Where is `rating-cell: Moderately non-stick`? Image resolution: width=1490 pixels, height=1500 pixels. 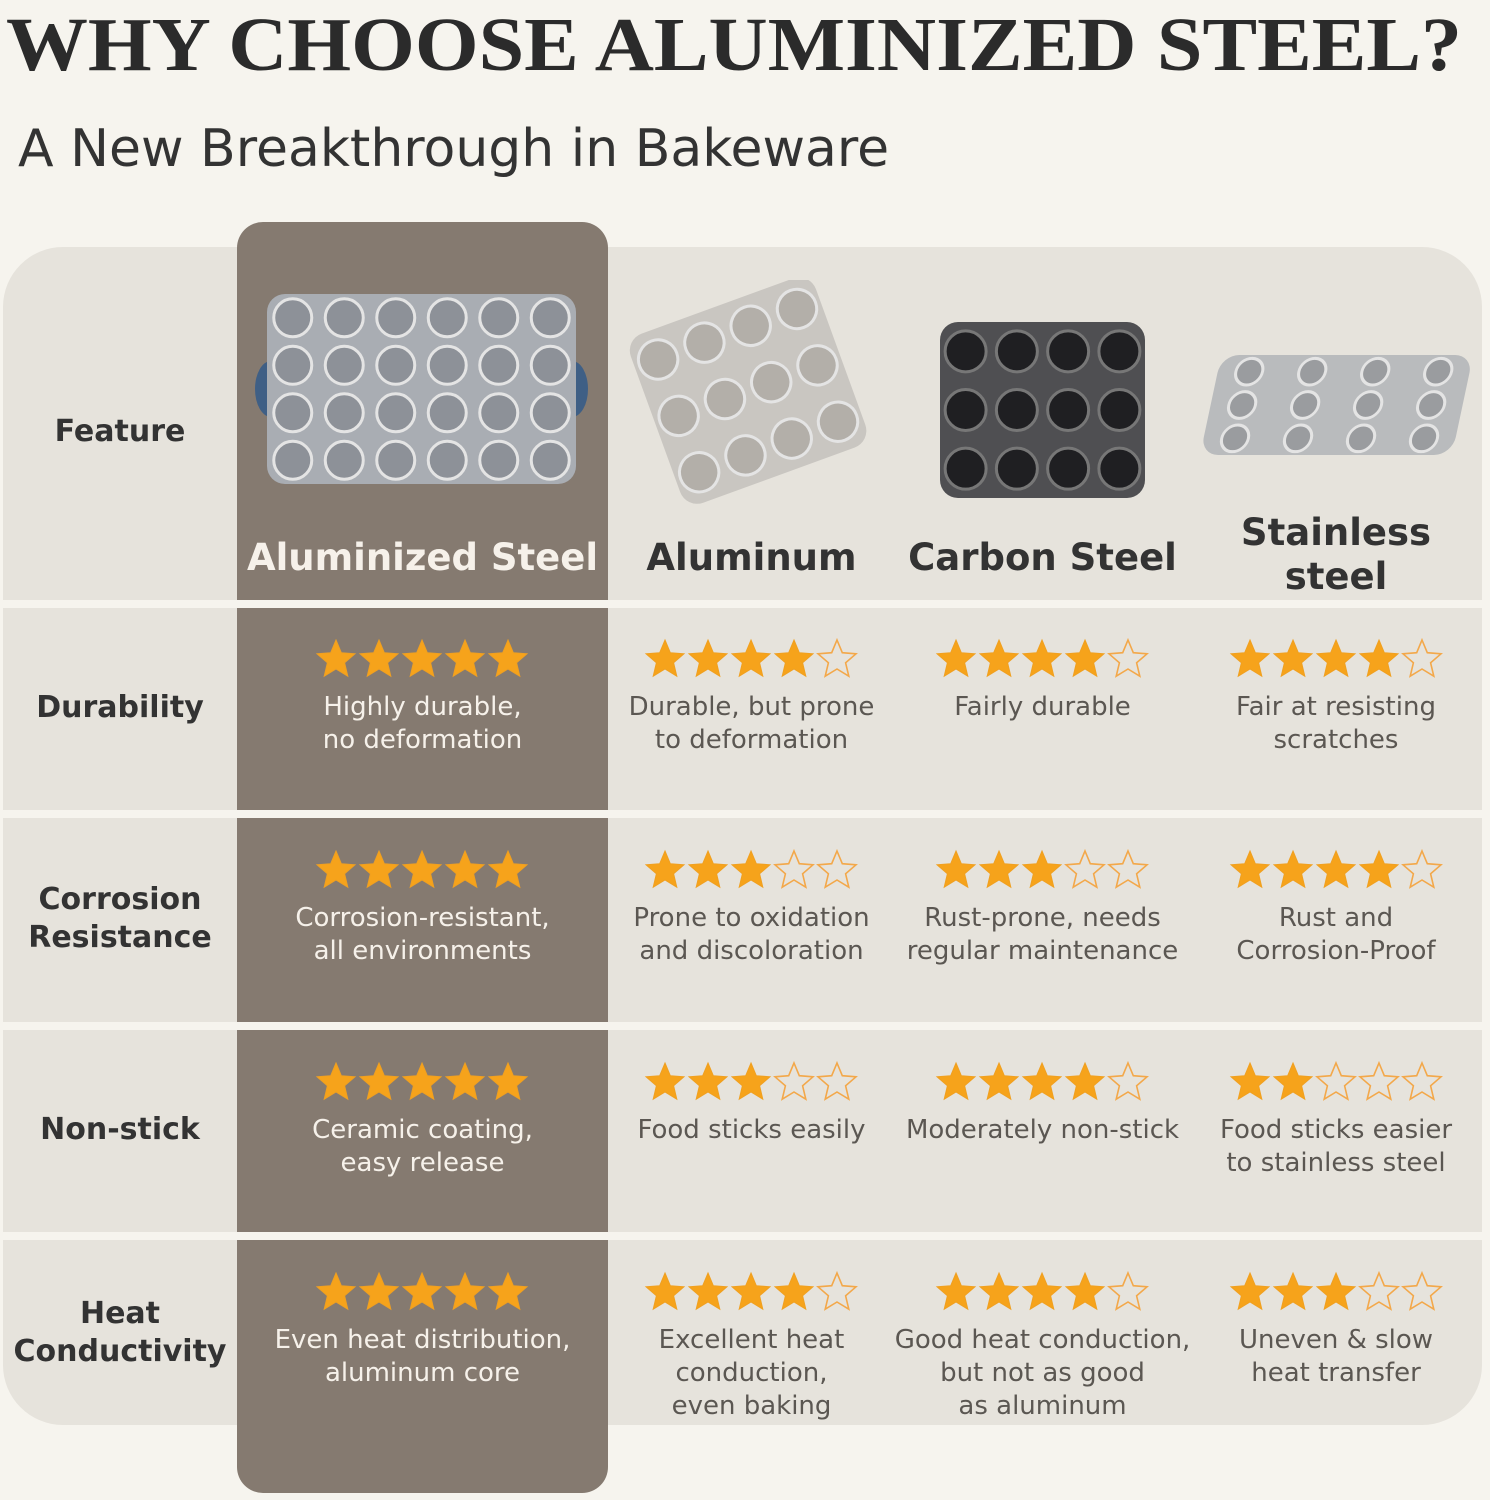 rating-cell: Moderately non-stick is located at coordinates (1042, 1130).